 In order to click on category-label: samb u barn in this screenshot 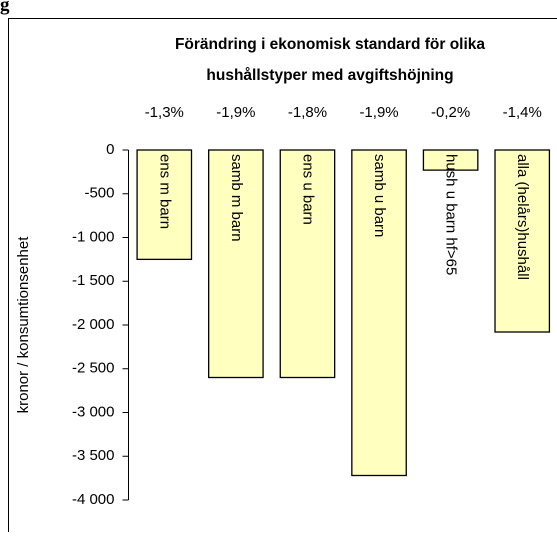, I will do `click(379, 195)`.